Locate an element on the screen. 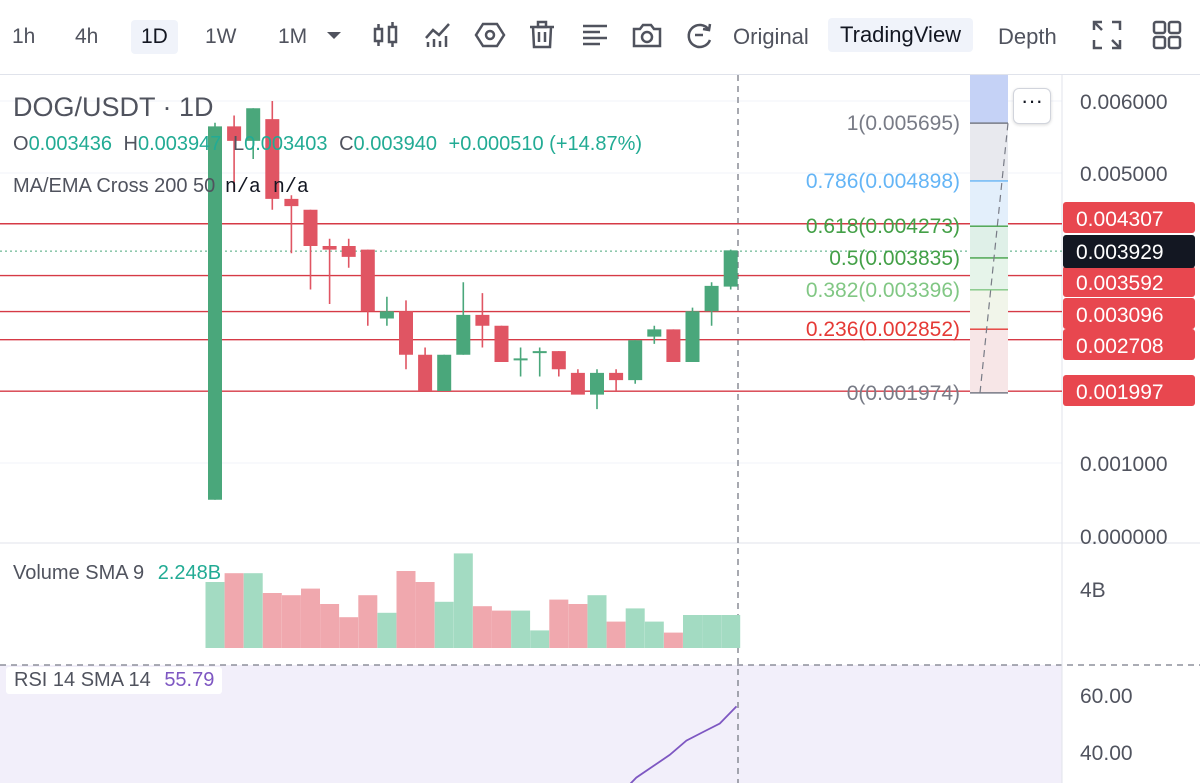 The width and height of the screenshot is (1200, 783). view-depth-button: Depth is located at coordinates (1027, 36).